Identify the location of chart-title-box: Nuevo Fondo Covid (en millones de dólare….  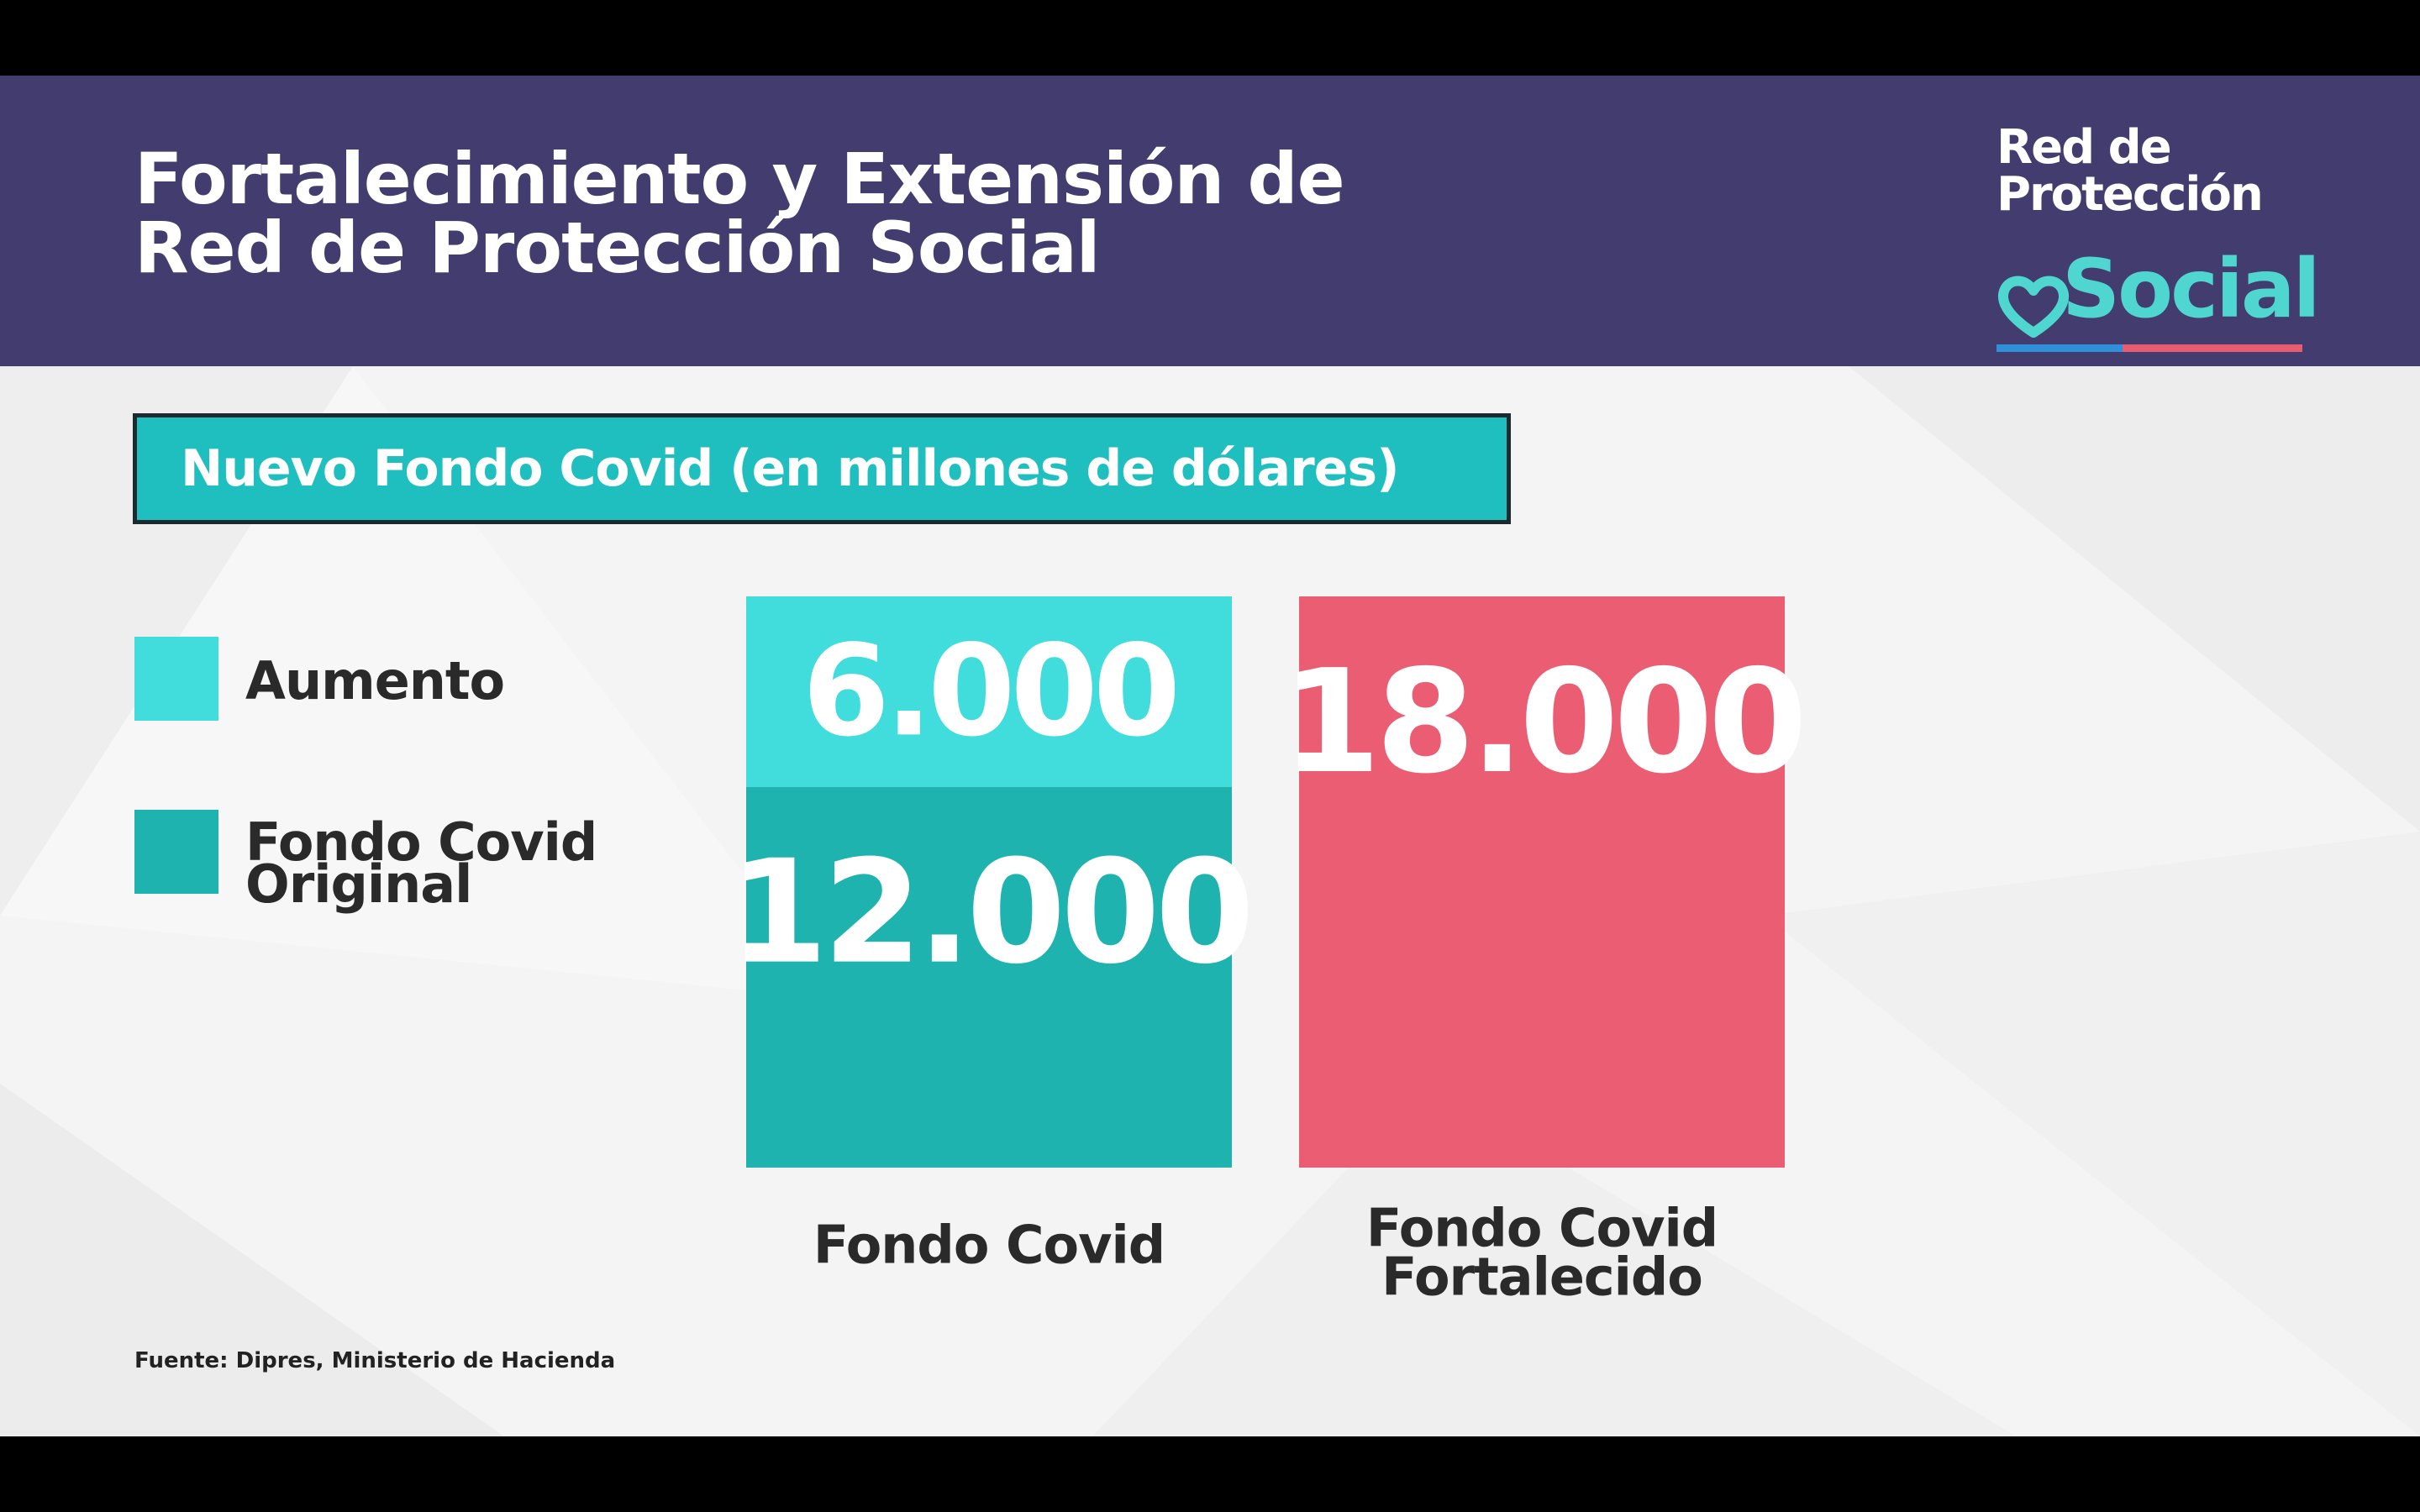
(822, 468).